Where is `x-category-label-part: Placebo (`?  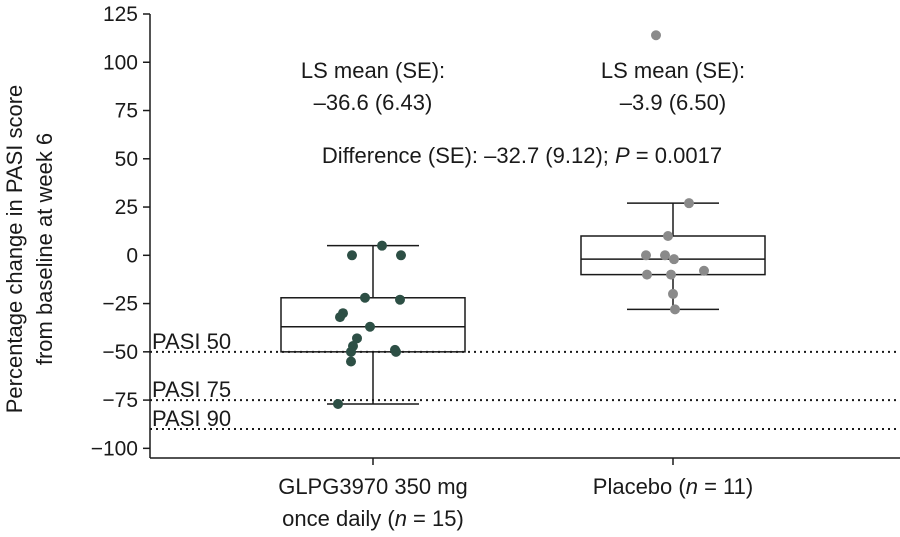
x-category-label-part: Placebo ( is located at coordinates (640, 486).